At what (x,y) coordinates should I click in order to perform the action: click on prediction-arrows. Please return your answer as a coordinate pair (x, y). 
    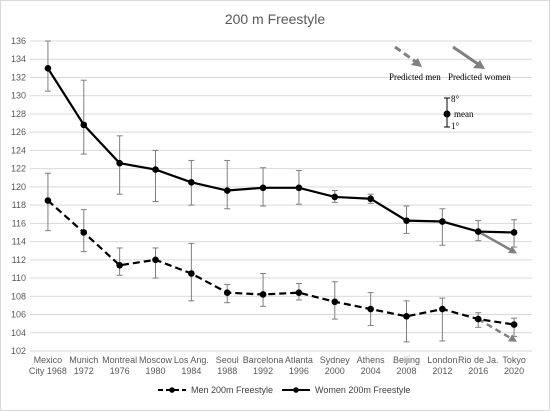
    Looking at the image, I should click on (497, 286).